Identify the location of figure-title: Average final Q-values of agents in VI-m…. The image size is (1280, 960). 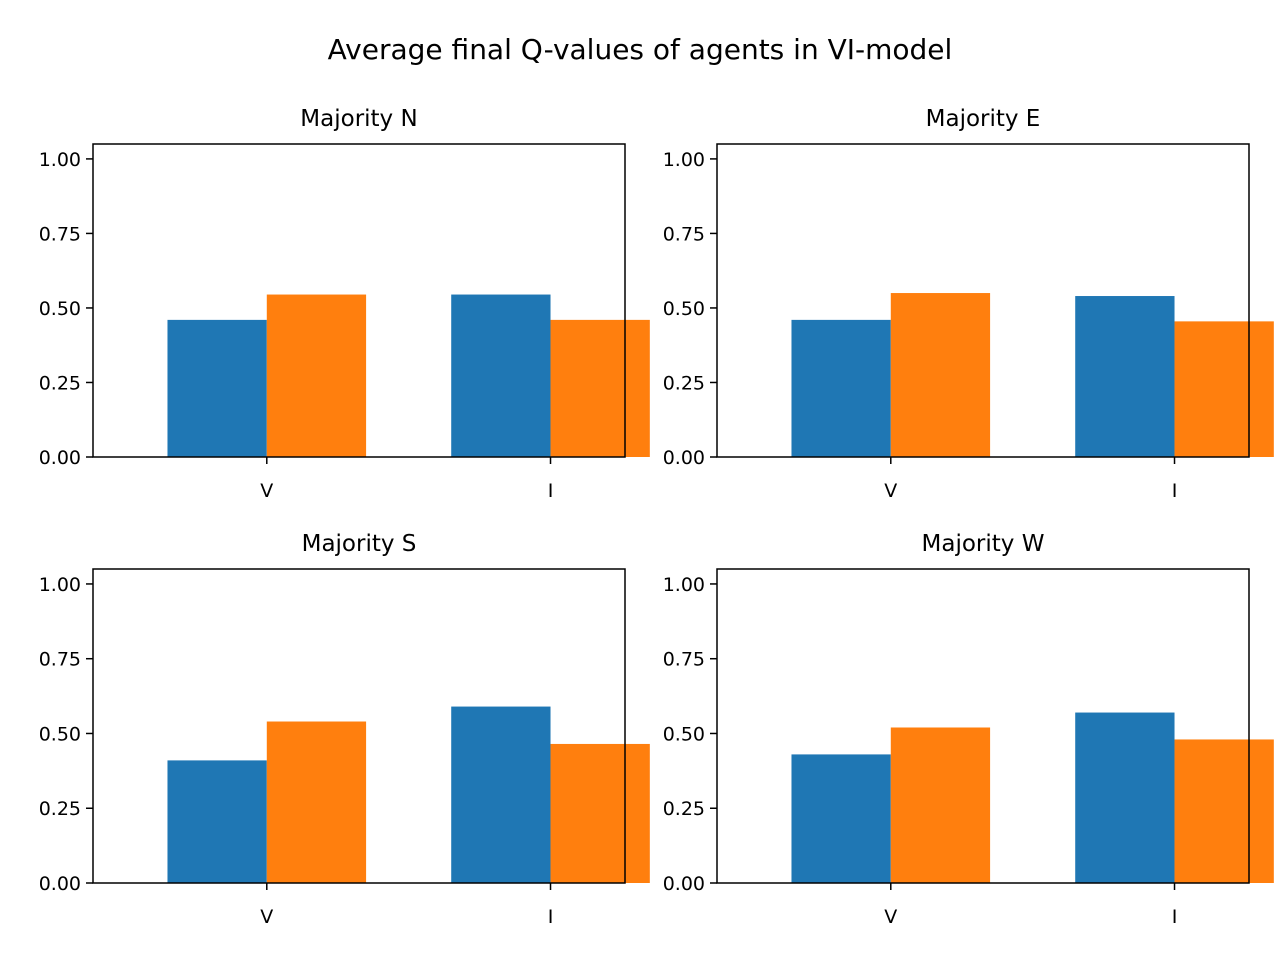
(640, 49).